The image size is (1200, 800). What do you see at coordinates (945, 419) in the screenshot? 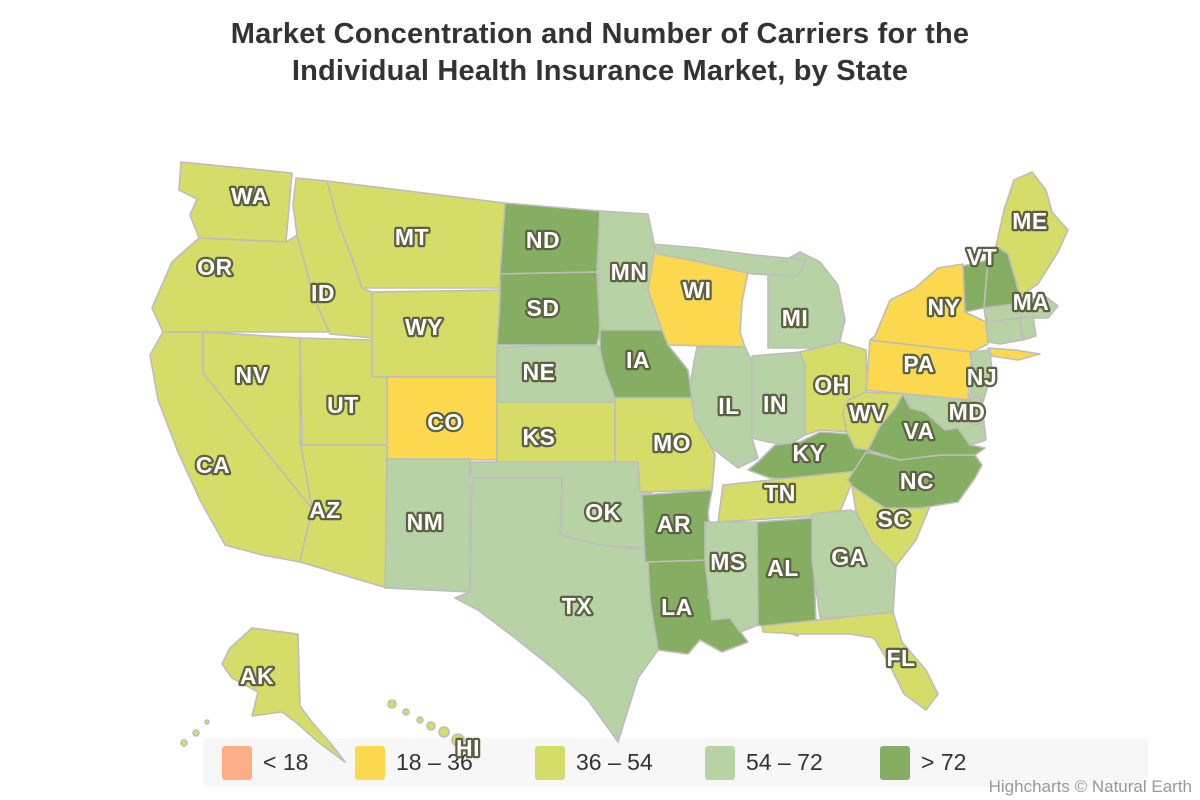
I see `state-MD` at bounding box center [945, 419].